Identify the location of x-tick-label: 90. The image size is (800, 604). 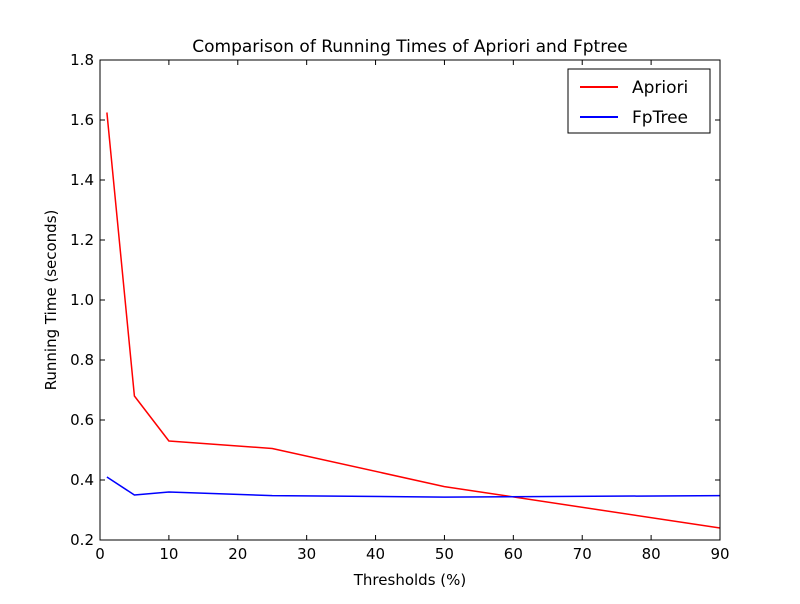
(719, 554).